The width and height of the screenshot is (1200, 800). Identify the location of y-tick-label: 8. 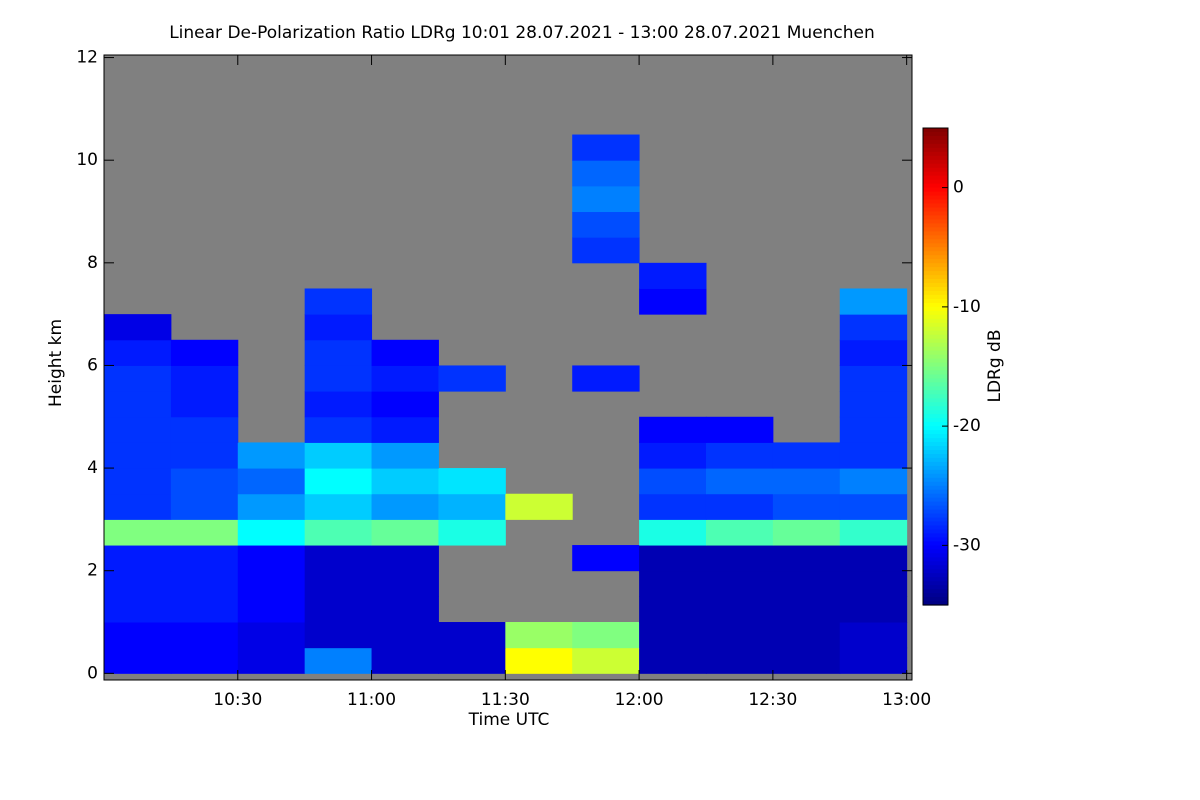
(92, 263).